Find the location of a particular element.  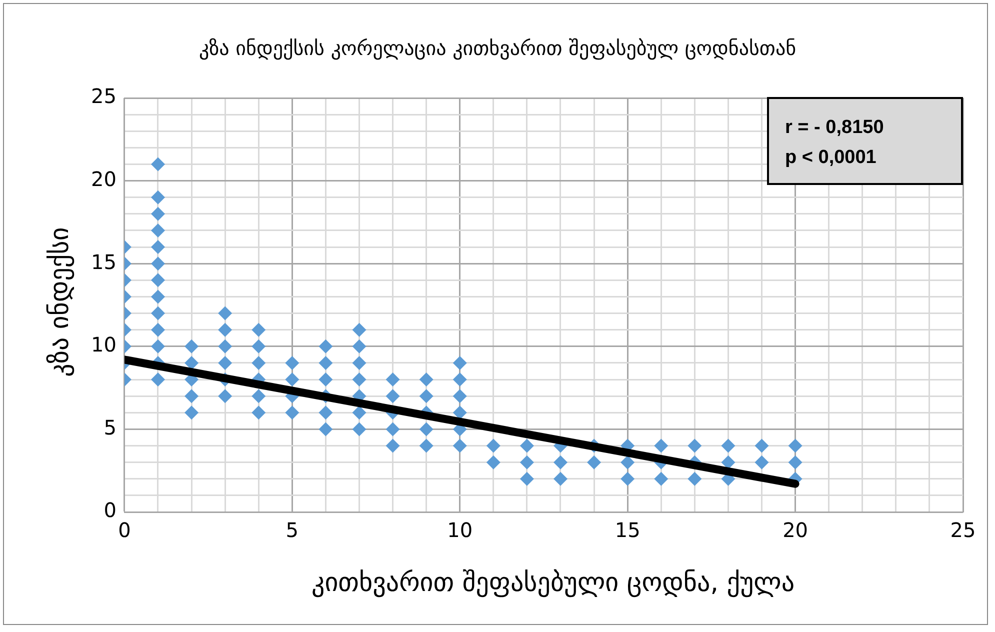

y-tick-label: 15 is located at coordinates (103, 262).